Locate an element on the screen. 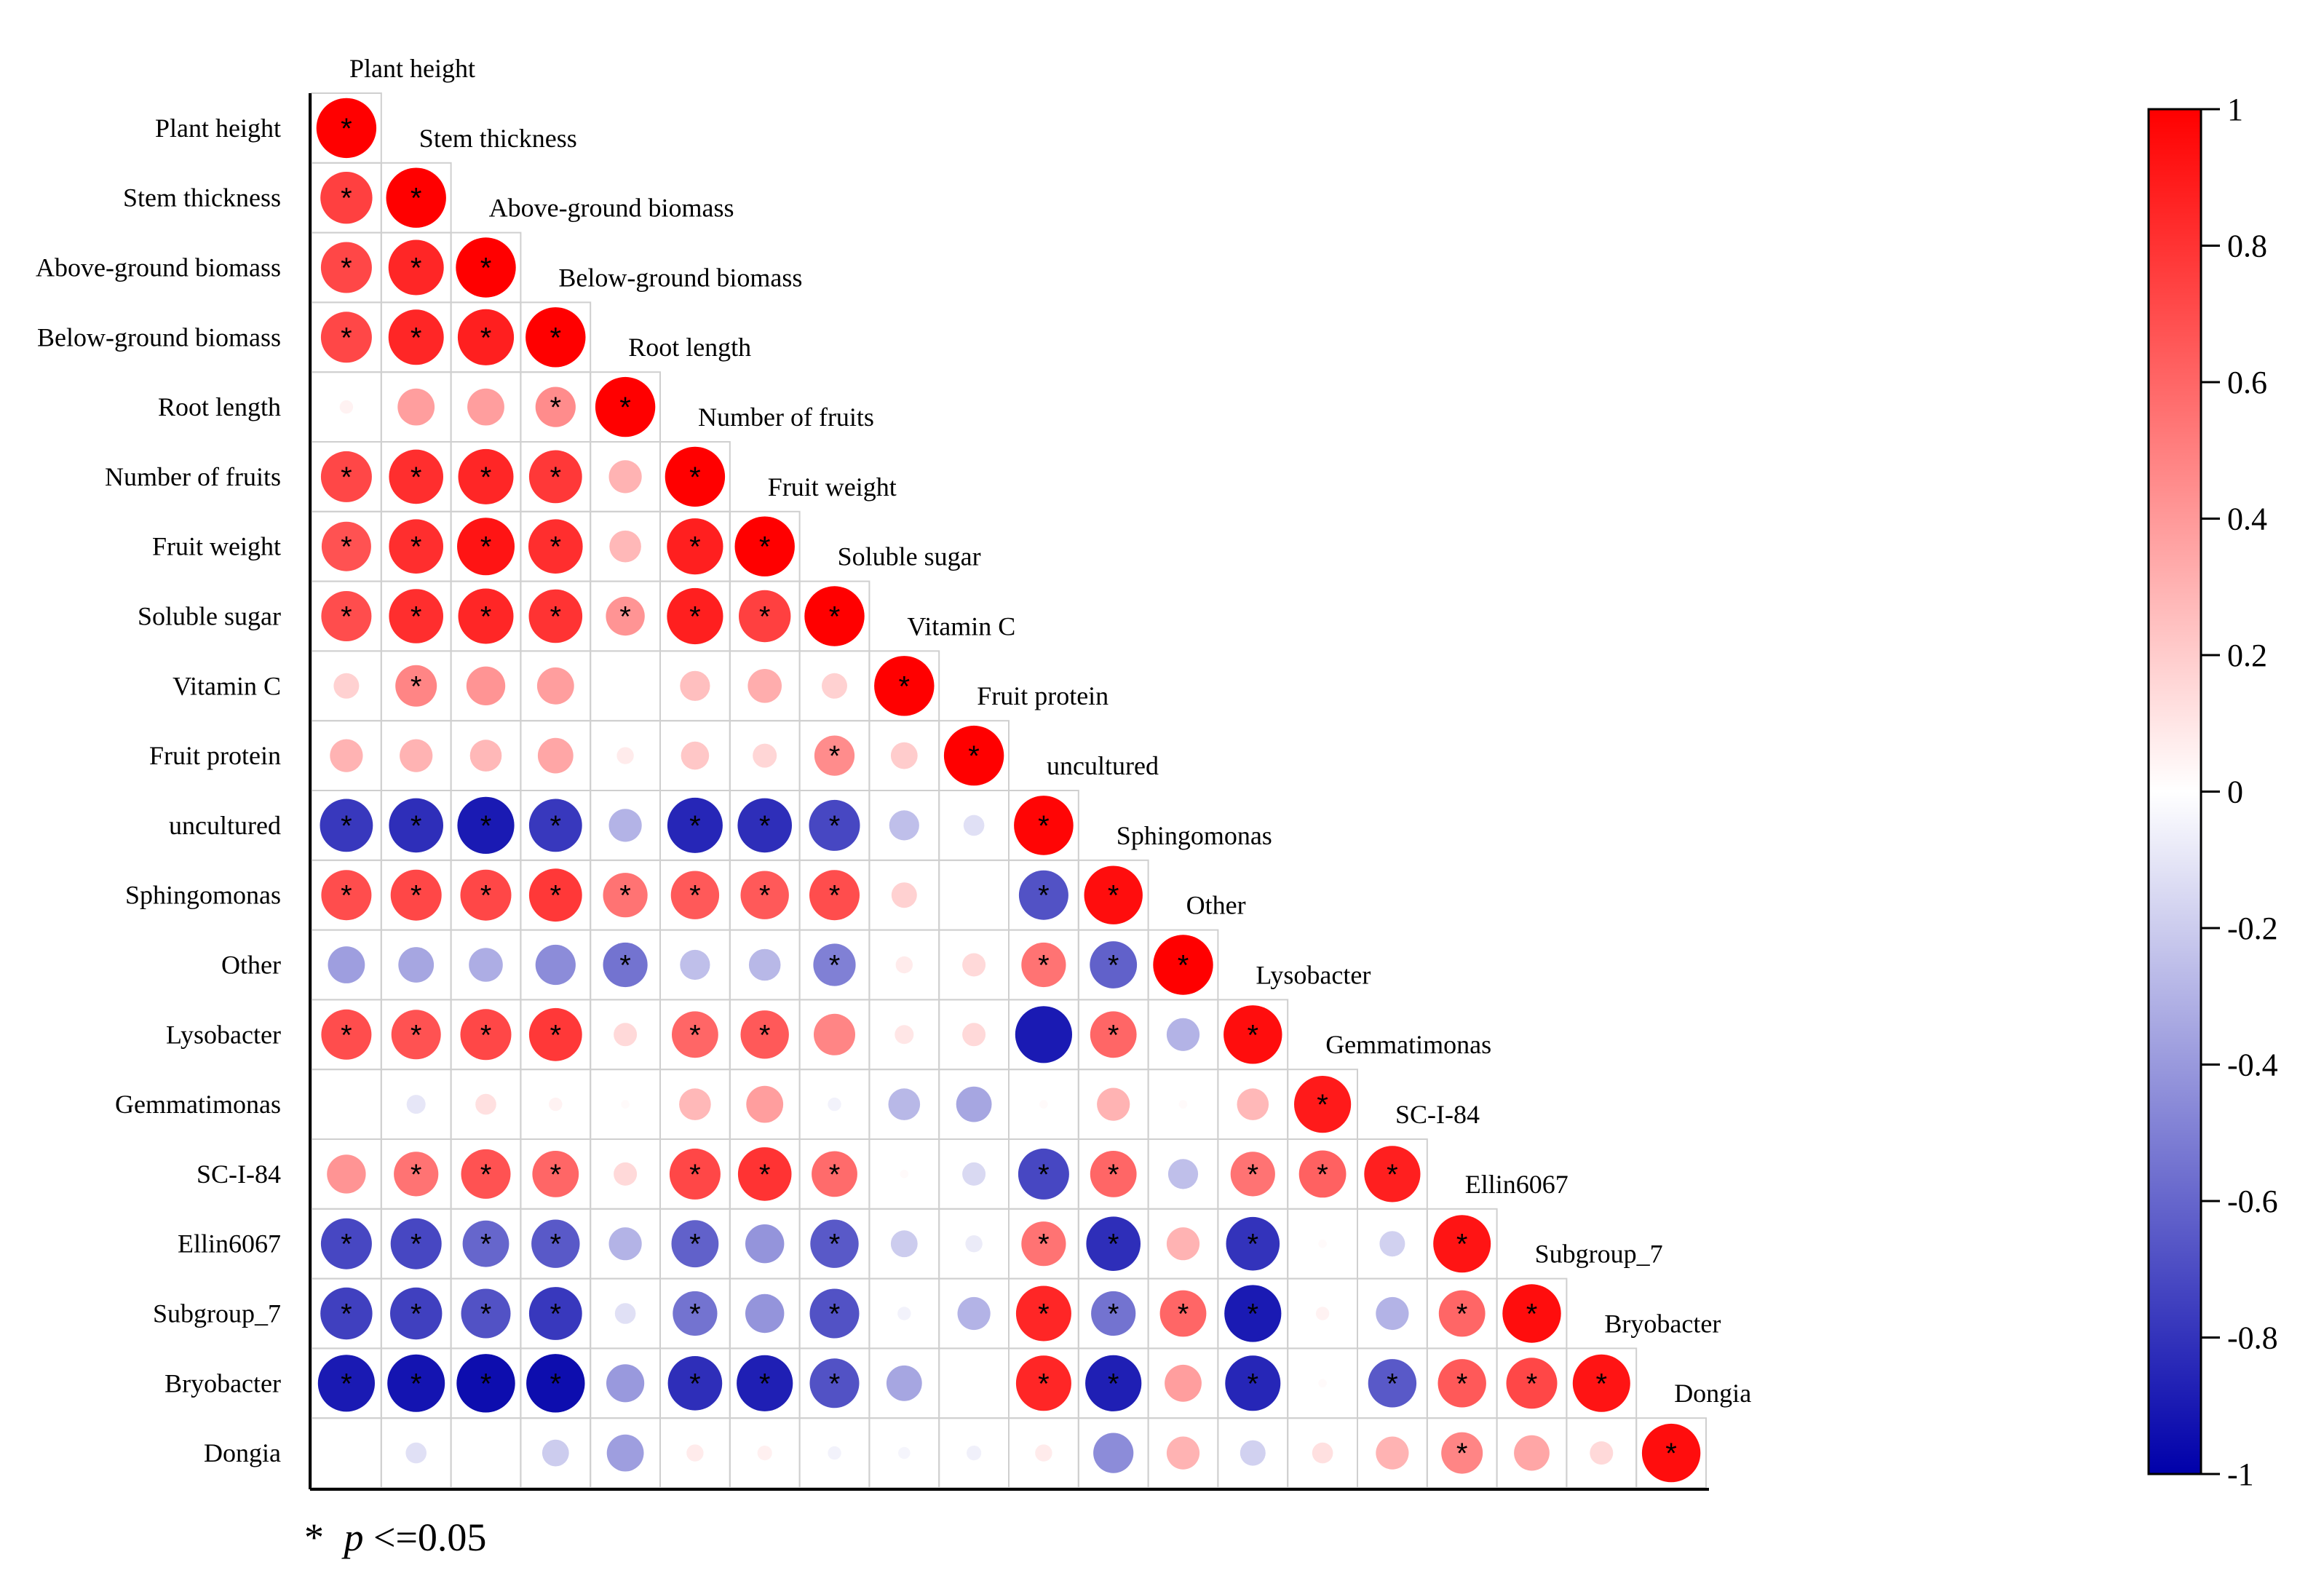 The width and height of the screenshot is (2324, 1573). col-label-4: Root length is located at coordinates (689, 347).